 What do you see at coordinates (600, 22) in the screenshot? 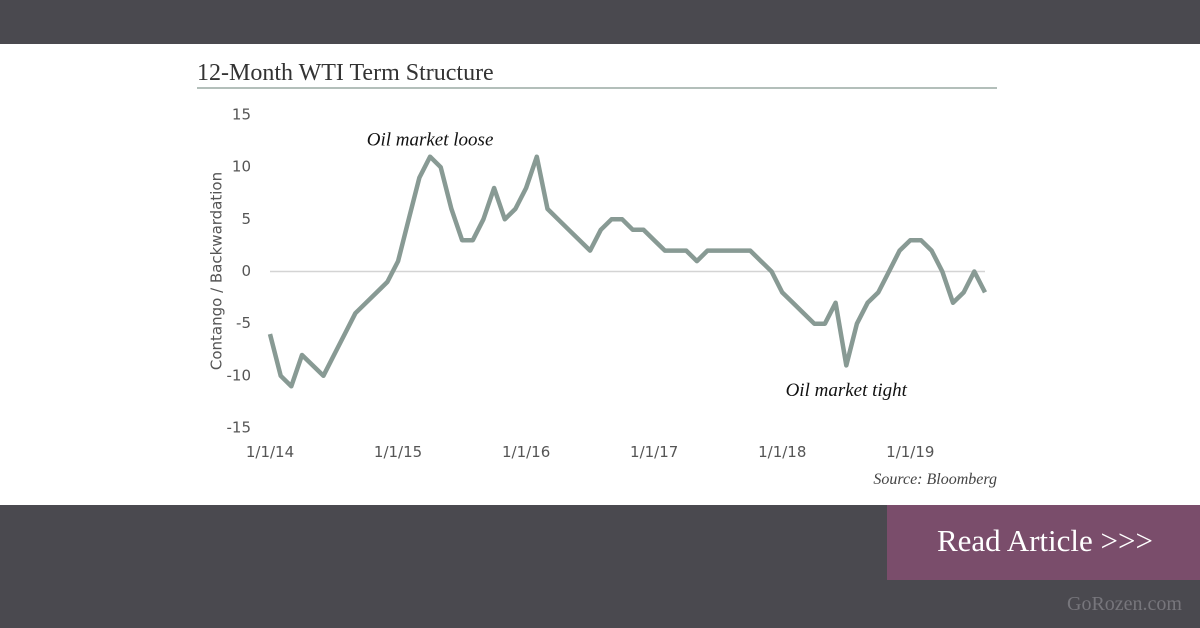
I see `top-band` at bounding box center [600, 22].